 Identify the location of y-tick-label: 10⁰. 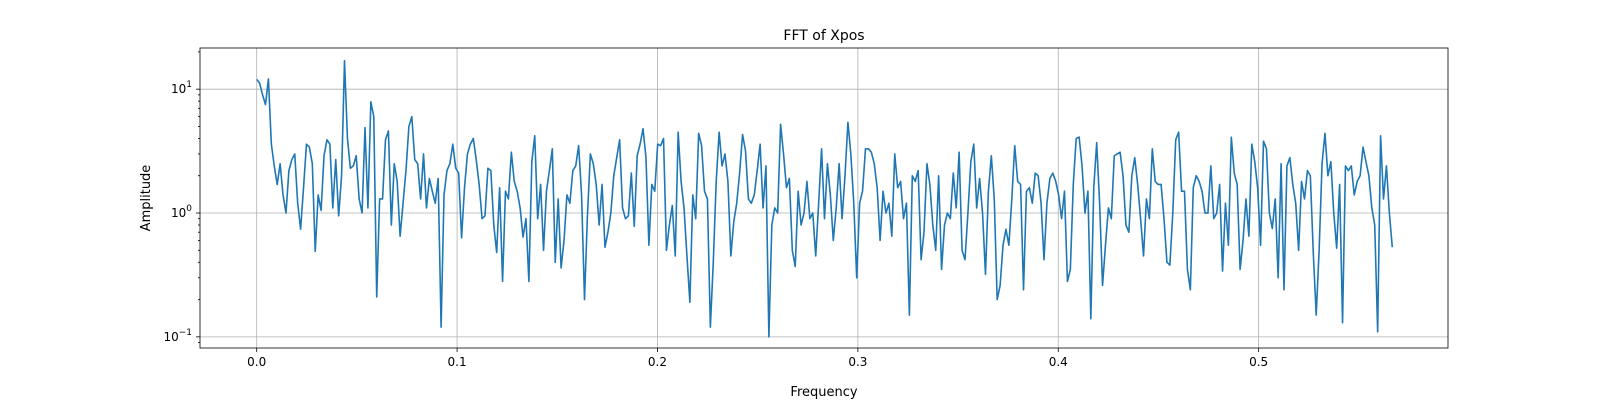
(181, 212).